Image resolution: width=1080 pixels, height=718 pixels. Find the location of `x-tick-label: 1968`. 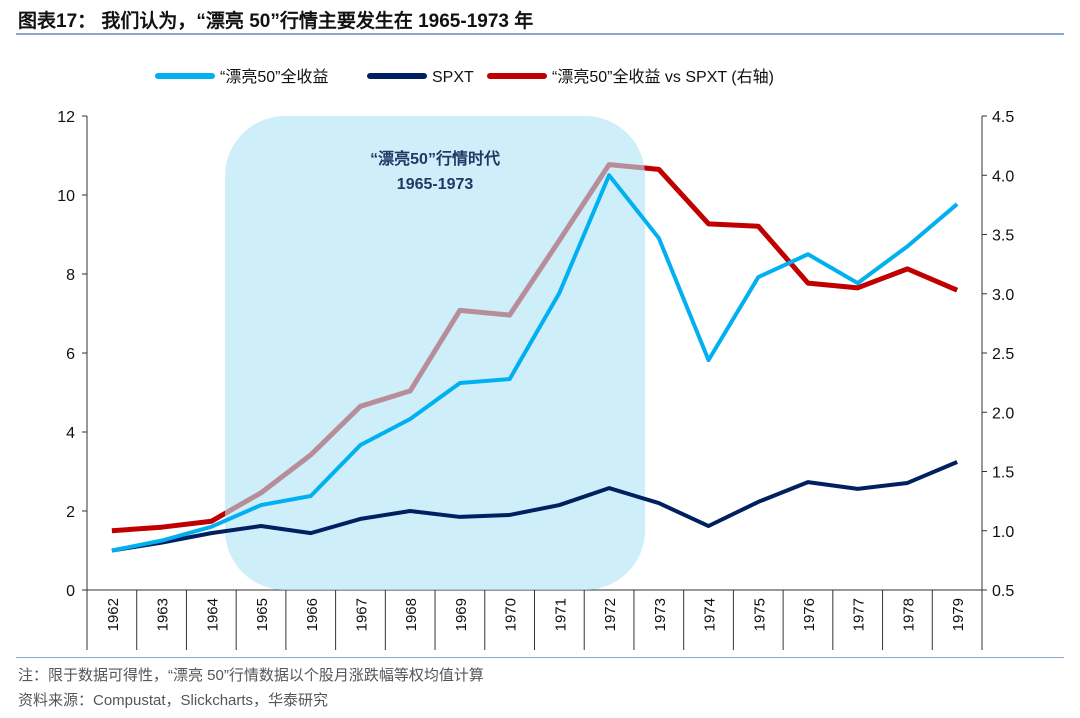

x-tick-label: 1968 is located at coordinates (411, 614).